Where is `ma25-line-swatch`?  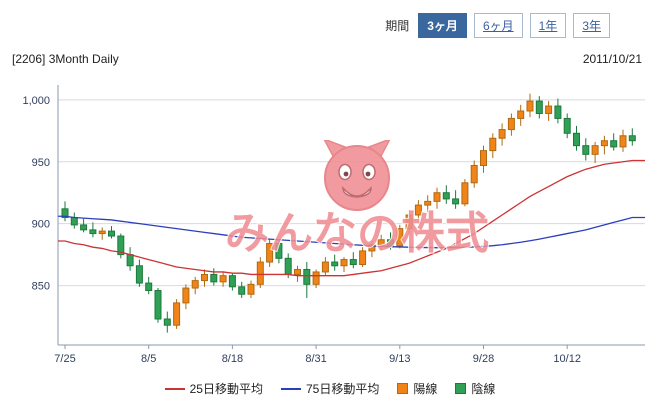 ma25-line-swatch is located at coordinates (174, 388).